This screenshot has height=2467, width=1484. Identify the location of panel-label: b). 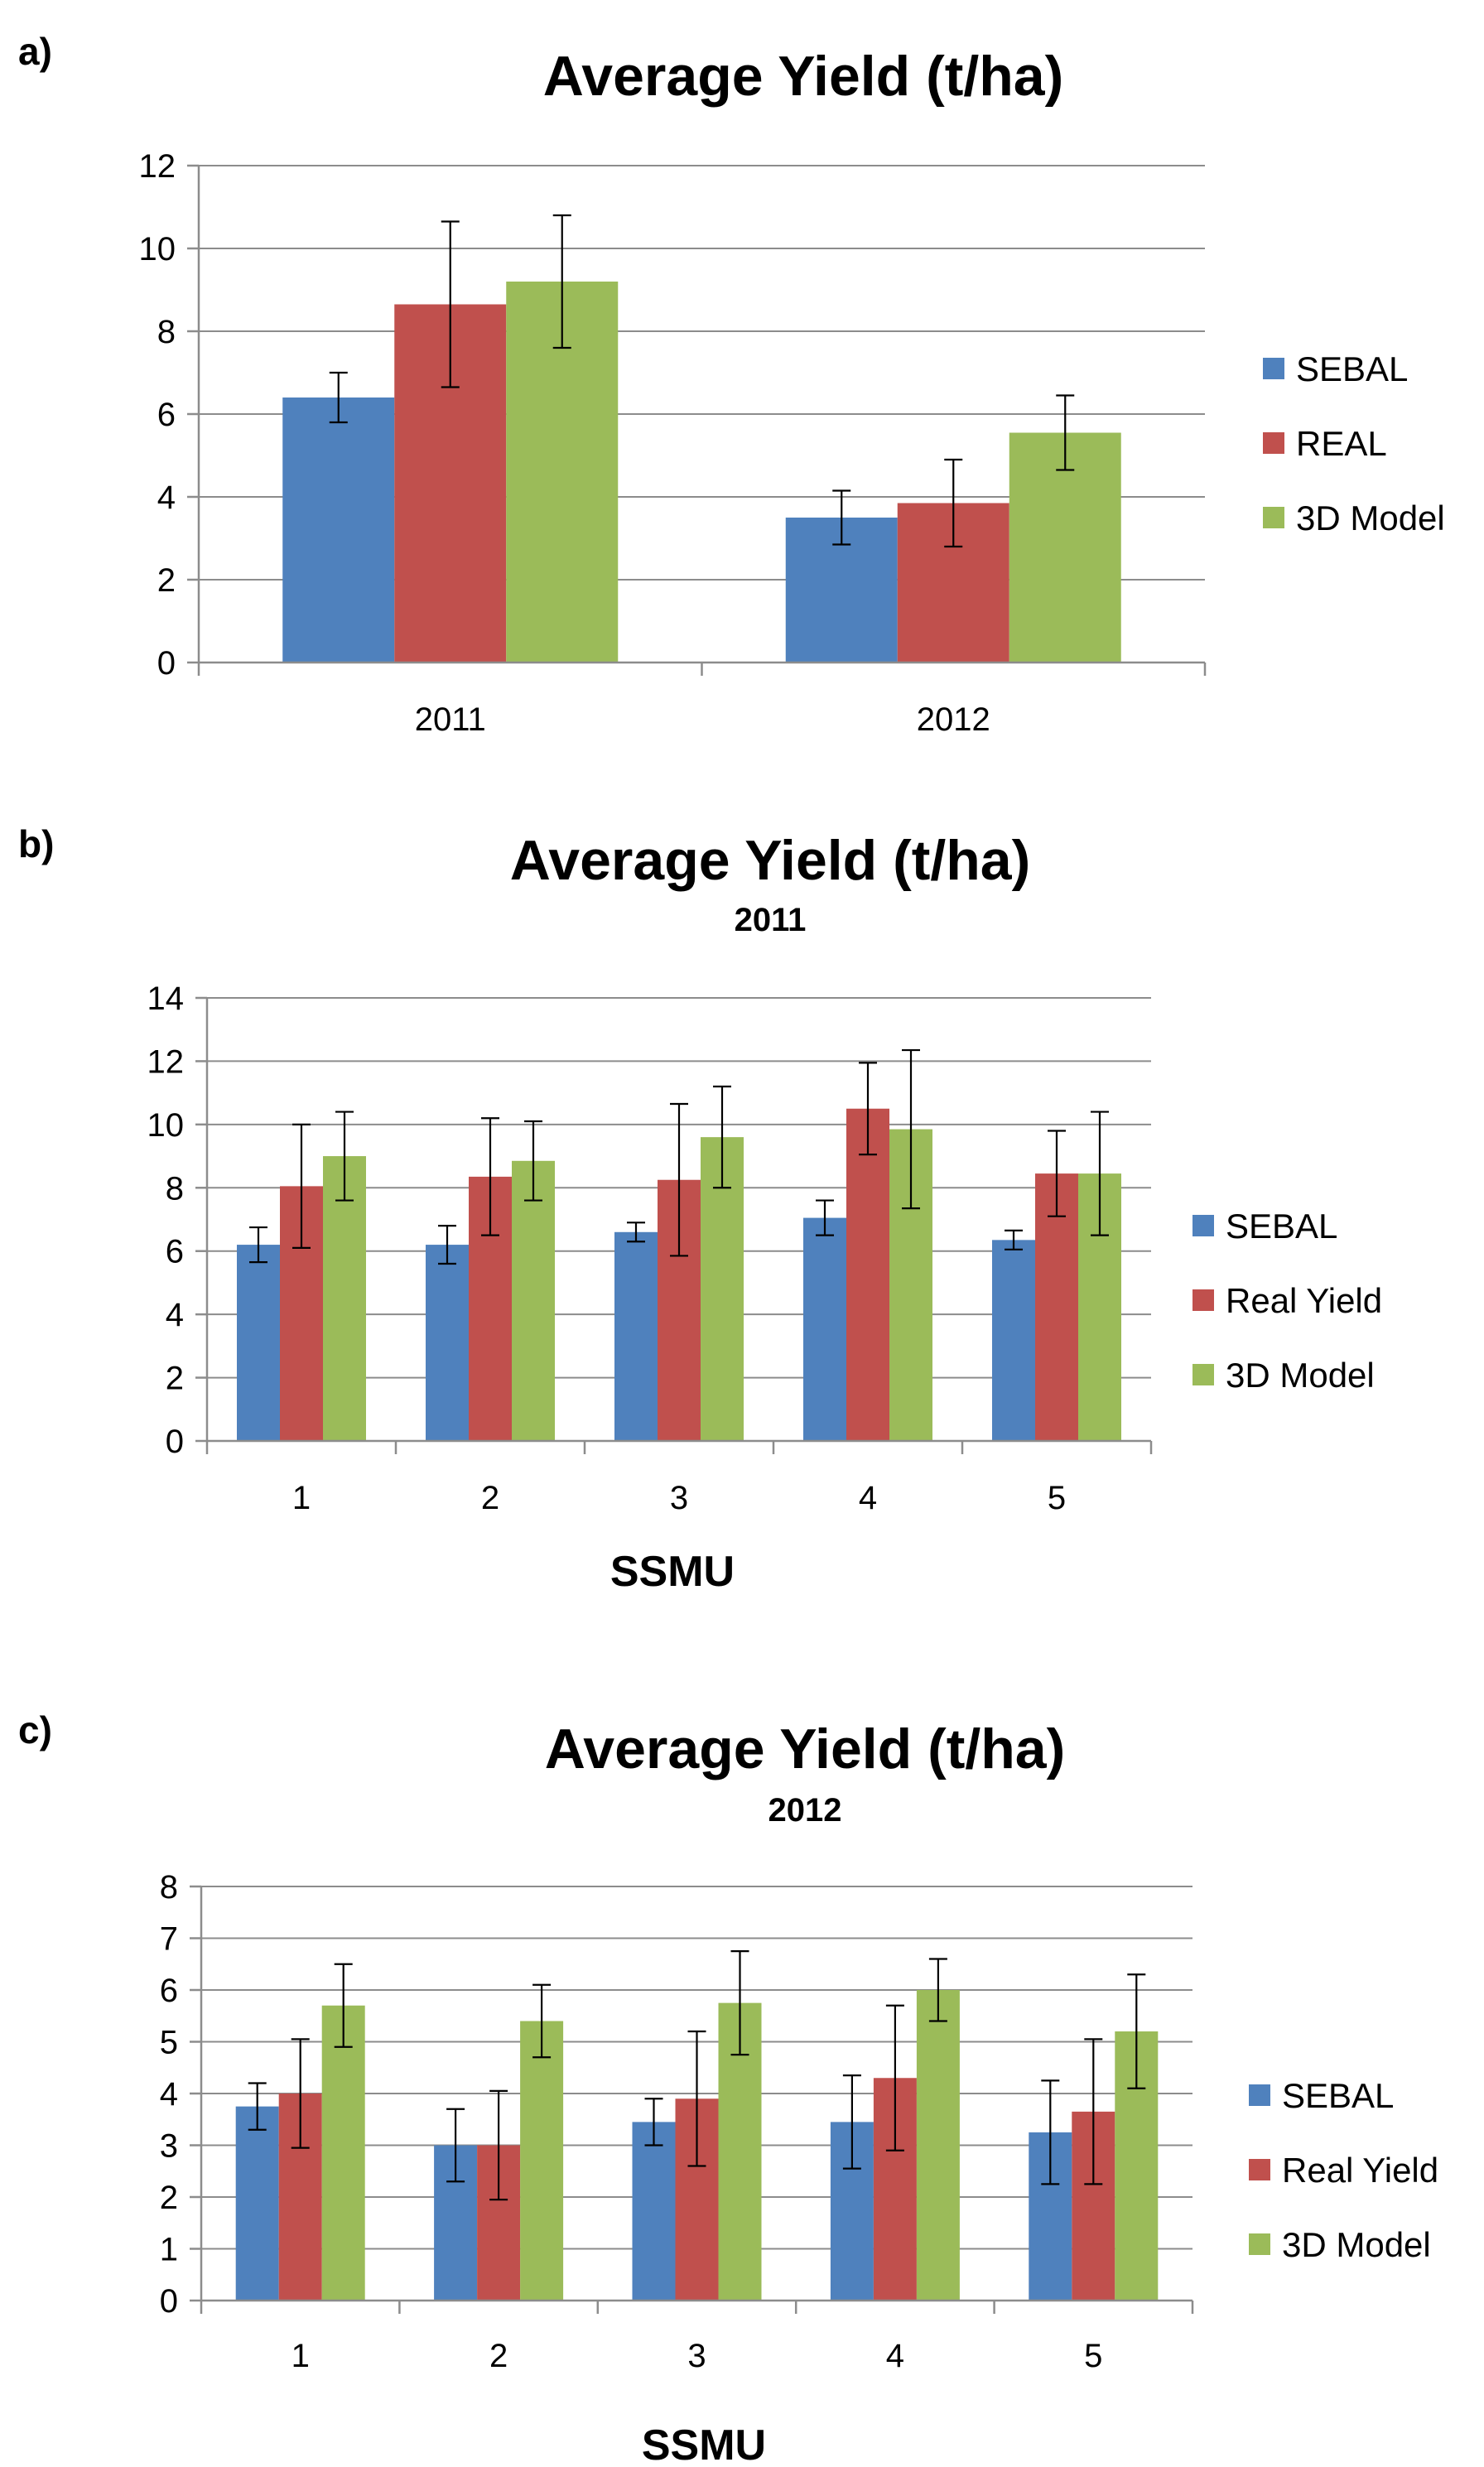
(36, 843).